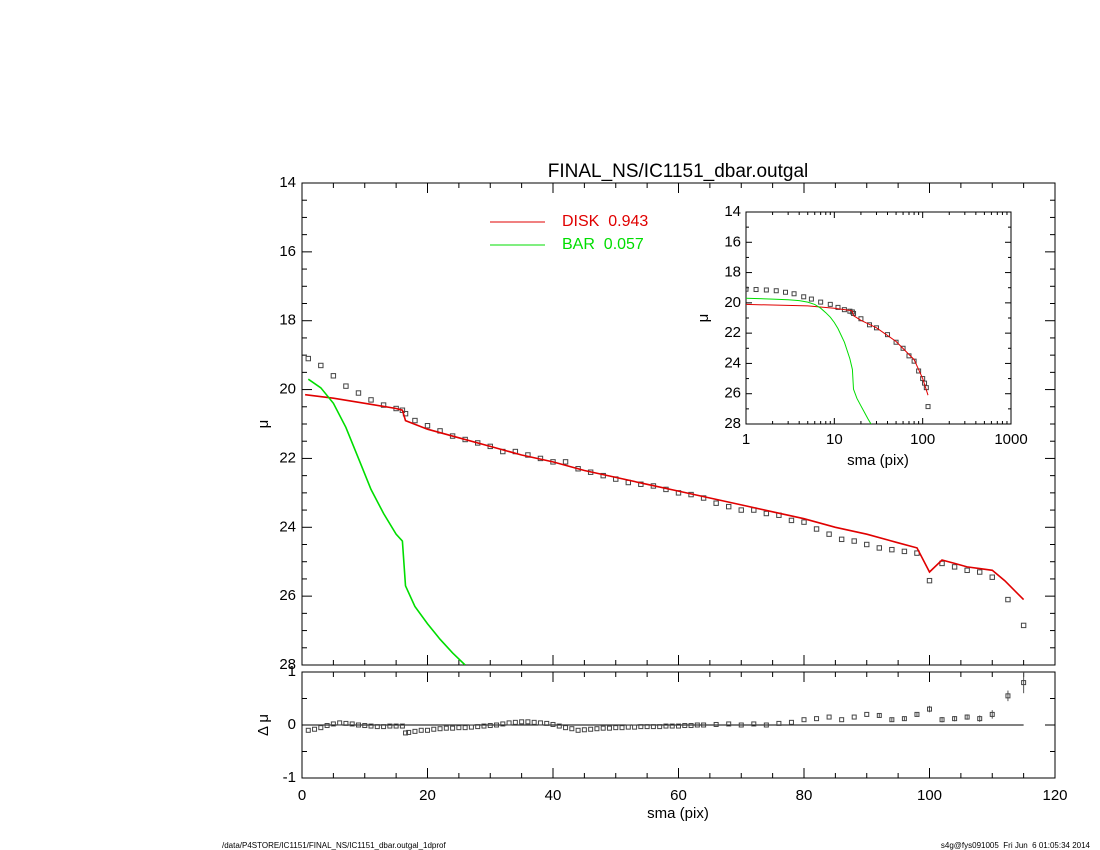 This screenshot has height=850, width=1100. What do you see at coordinates (263, 725) in the screenshot?
I see `residual-y-axis-label: Δ μ` at bounding box center [263, 725].